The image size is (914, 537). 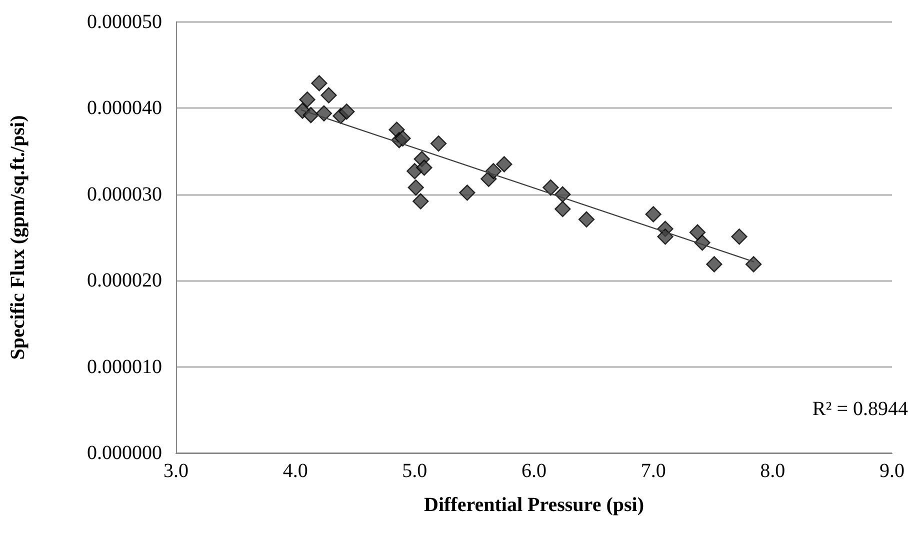 I want to click on x-axis-title: Differential Pressure (psi), so click(x=534, y=505).